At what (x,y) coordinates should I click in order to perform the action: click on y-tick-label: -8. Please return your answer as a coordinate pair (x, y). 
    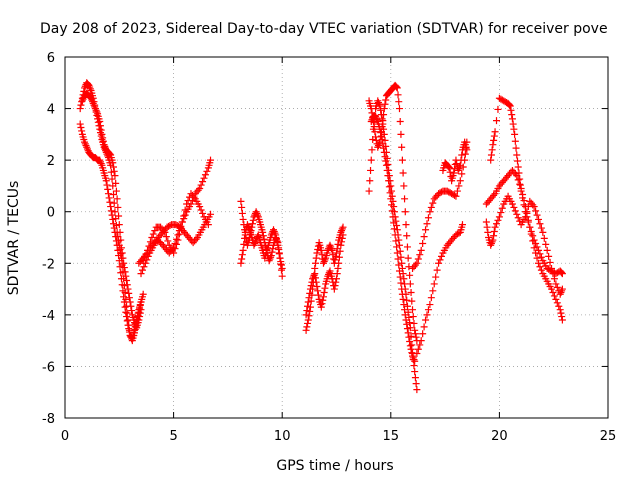
    Looking at the image, I should click on (48, 419).